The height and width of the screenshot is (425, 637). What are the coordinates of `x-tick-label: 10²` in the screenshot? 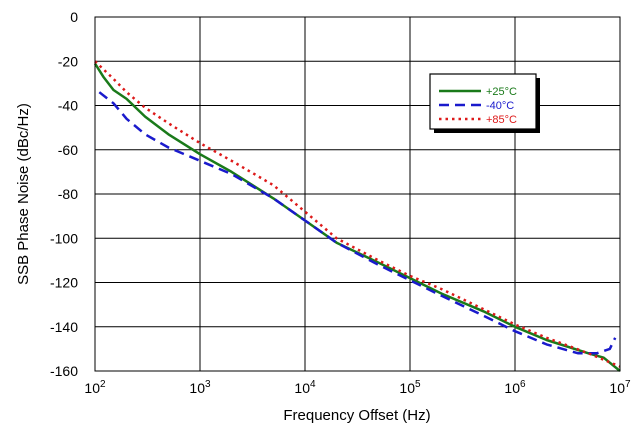 It's located at (95, 387).